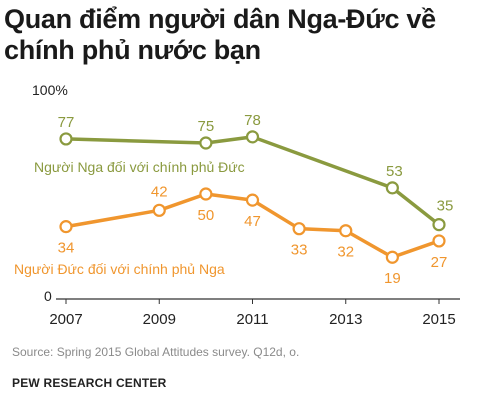 This screenshot has height=413, width=480. Describe the element at coordinates (65, 319) in the screenshot. I see `x-tick-label: 2007` at that location.